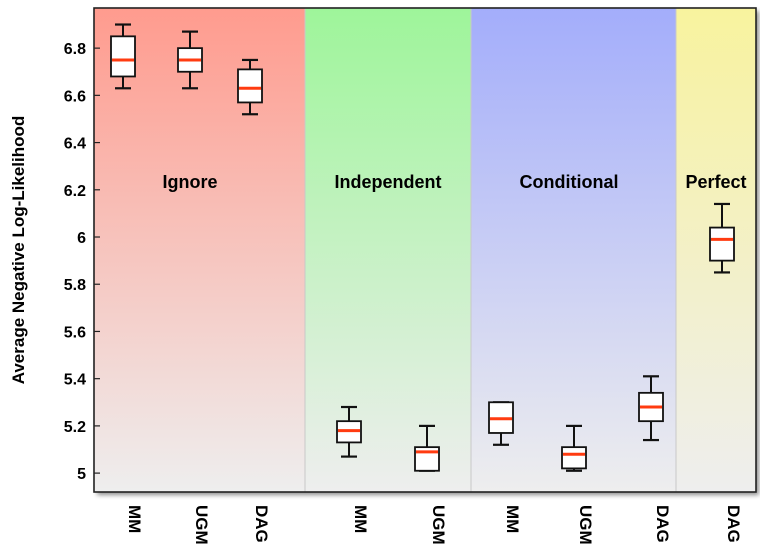 Image resolution: width=760 pixels, height=560 pixels. I want to click on y-tick-label: 6.2, so click(75, 191).